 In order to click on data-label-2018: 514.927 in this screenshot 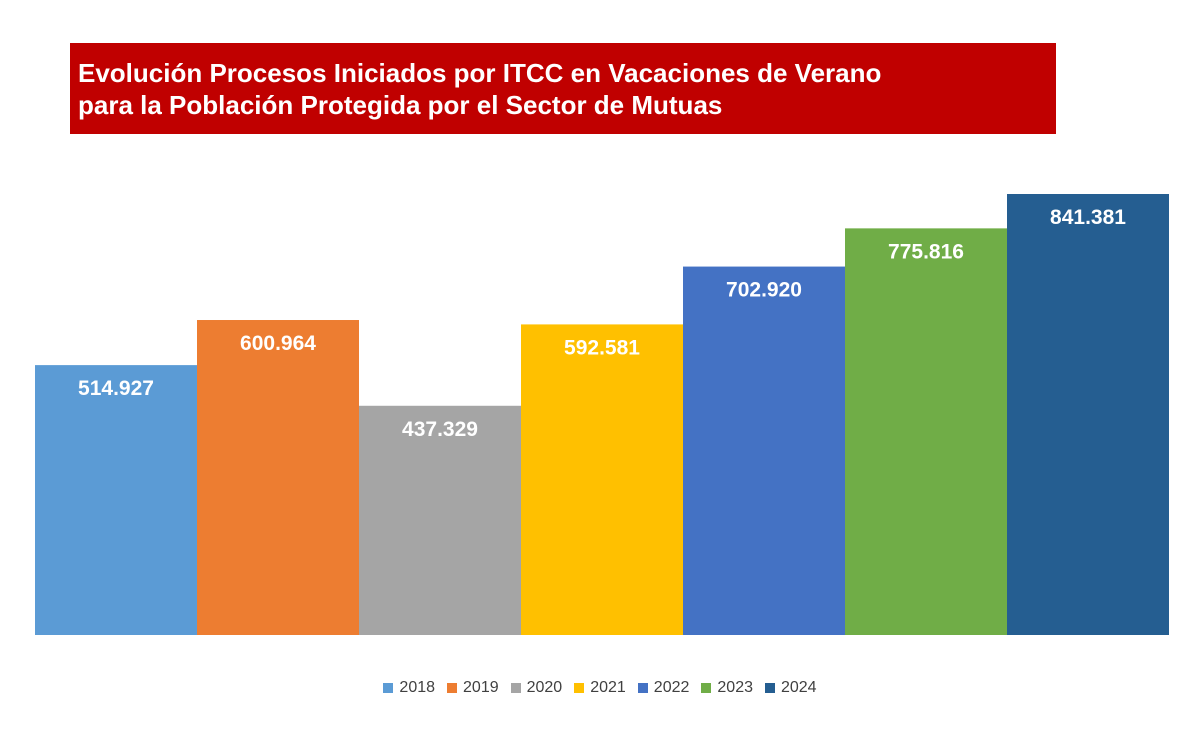, I will do `click(116, 388)`.